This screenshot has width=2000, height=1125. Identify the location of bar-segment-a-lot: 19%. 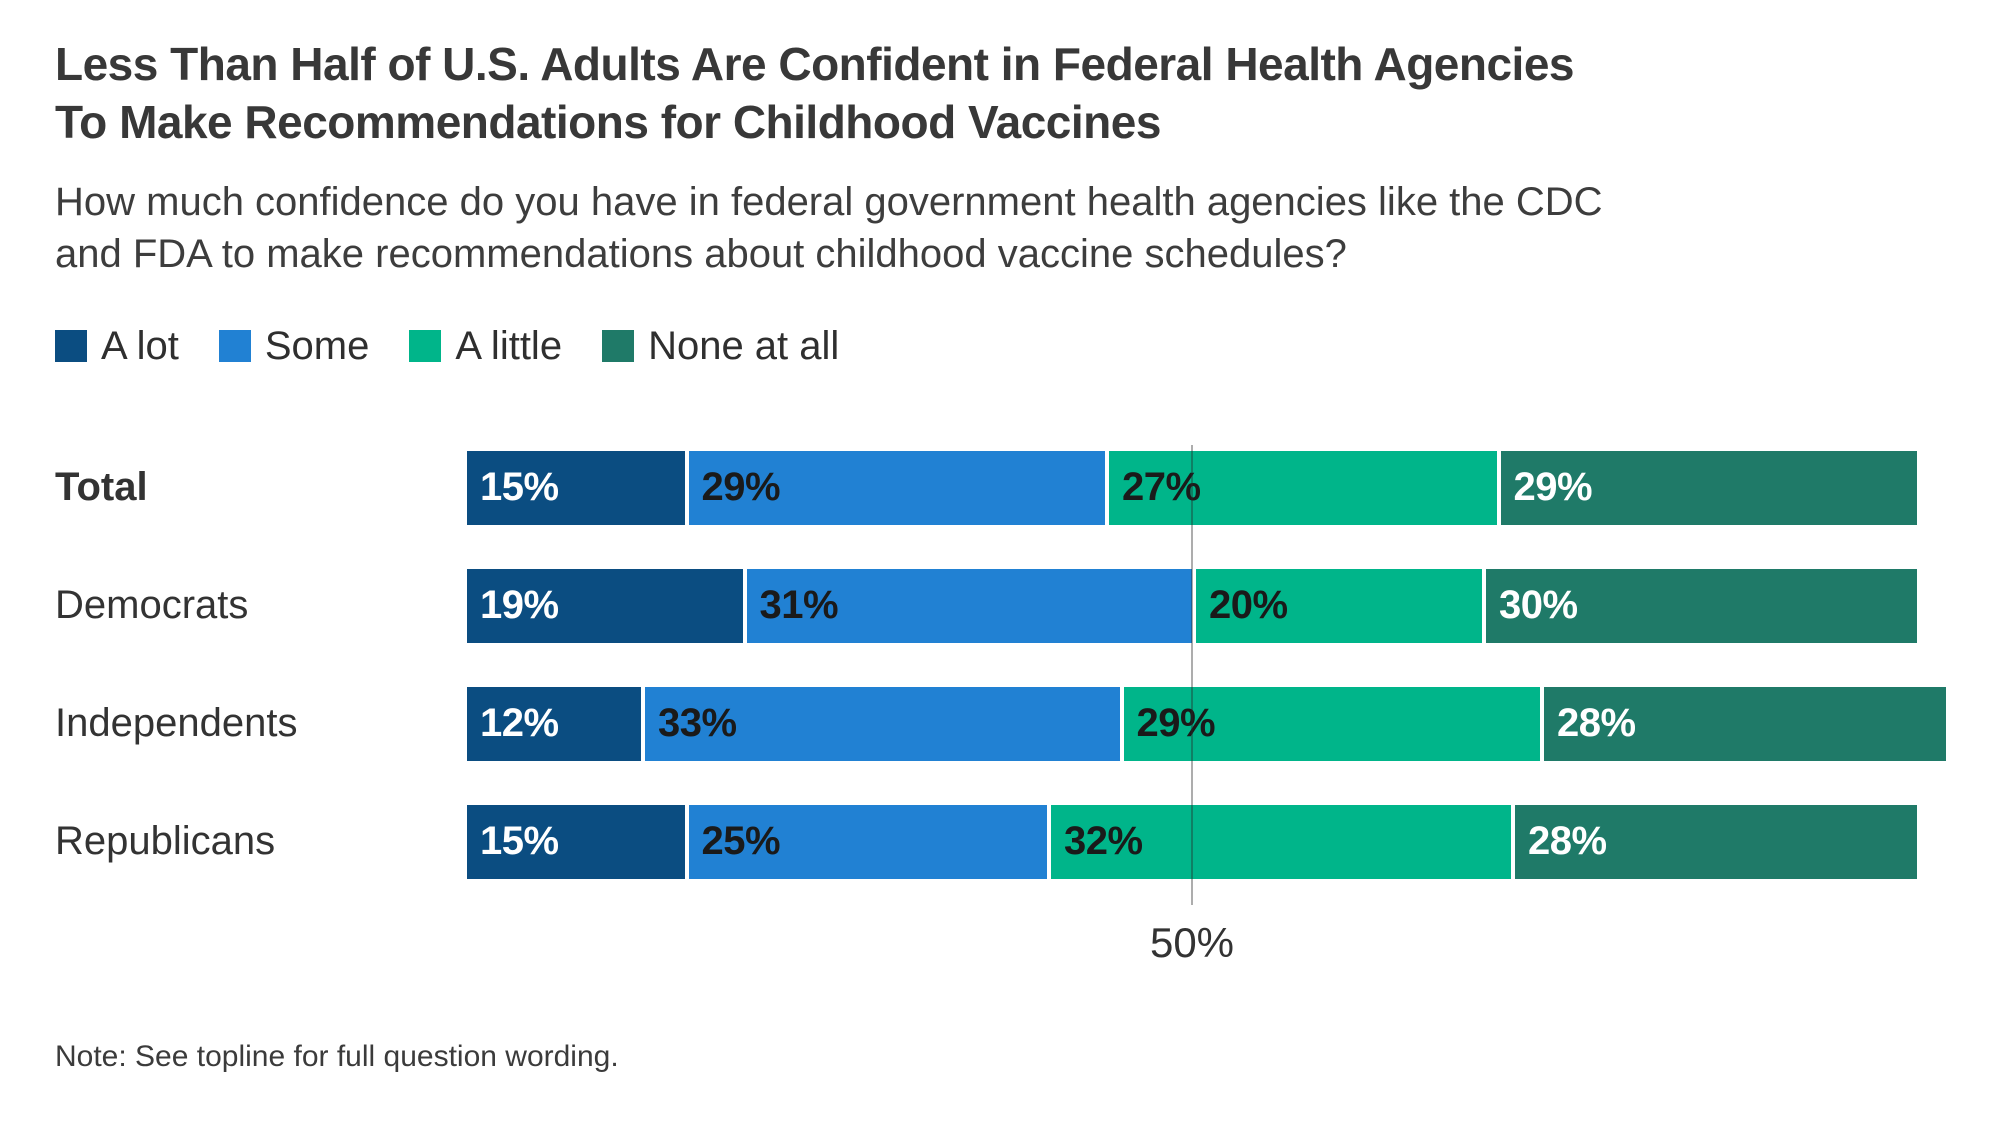
(605, 605).